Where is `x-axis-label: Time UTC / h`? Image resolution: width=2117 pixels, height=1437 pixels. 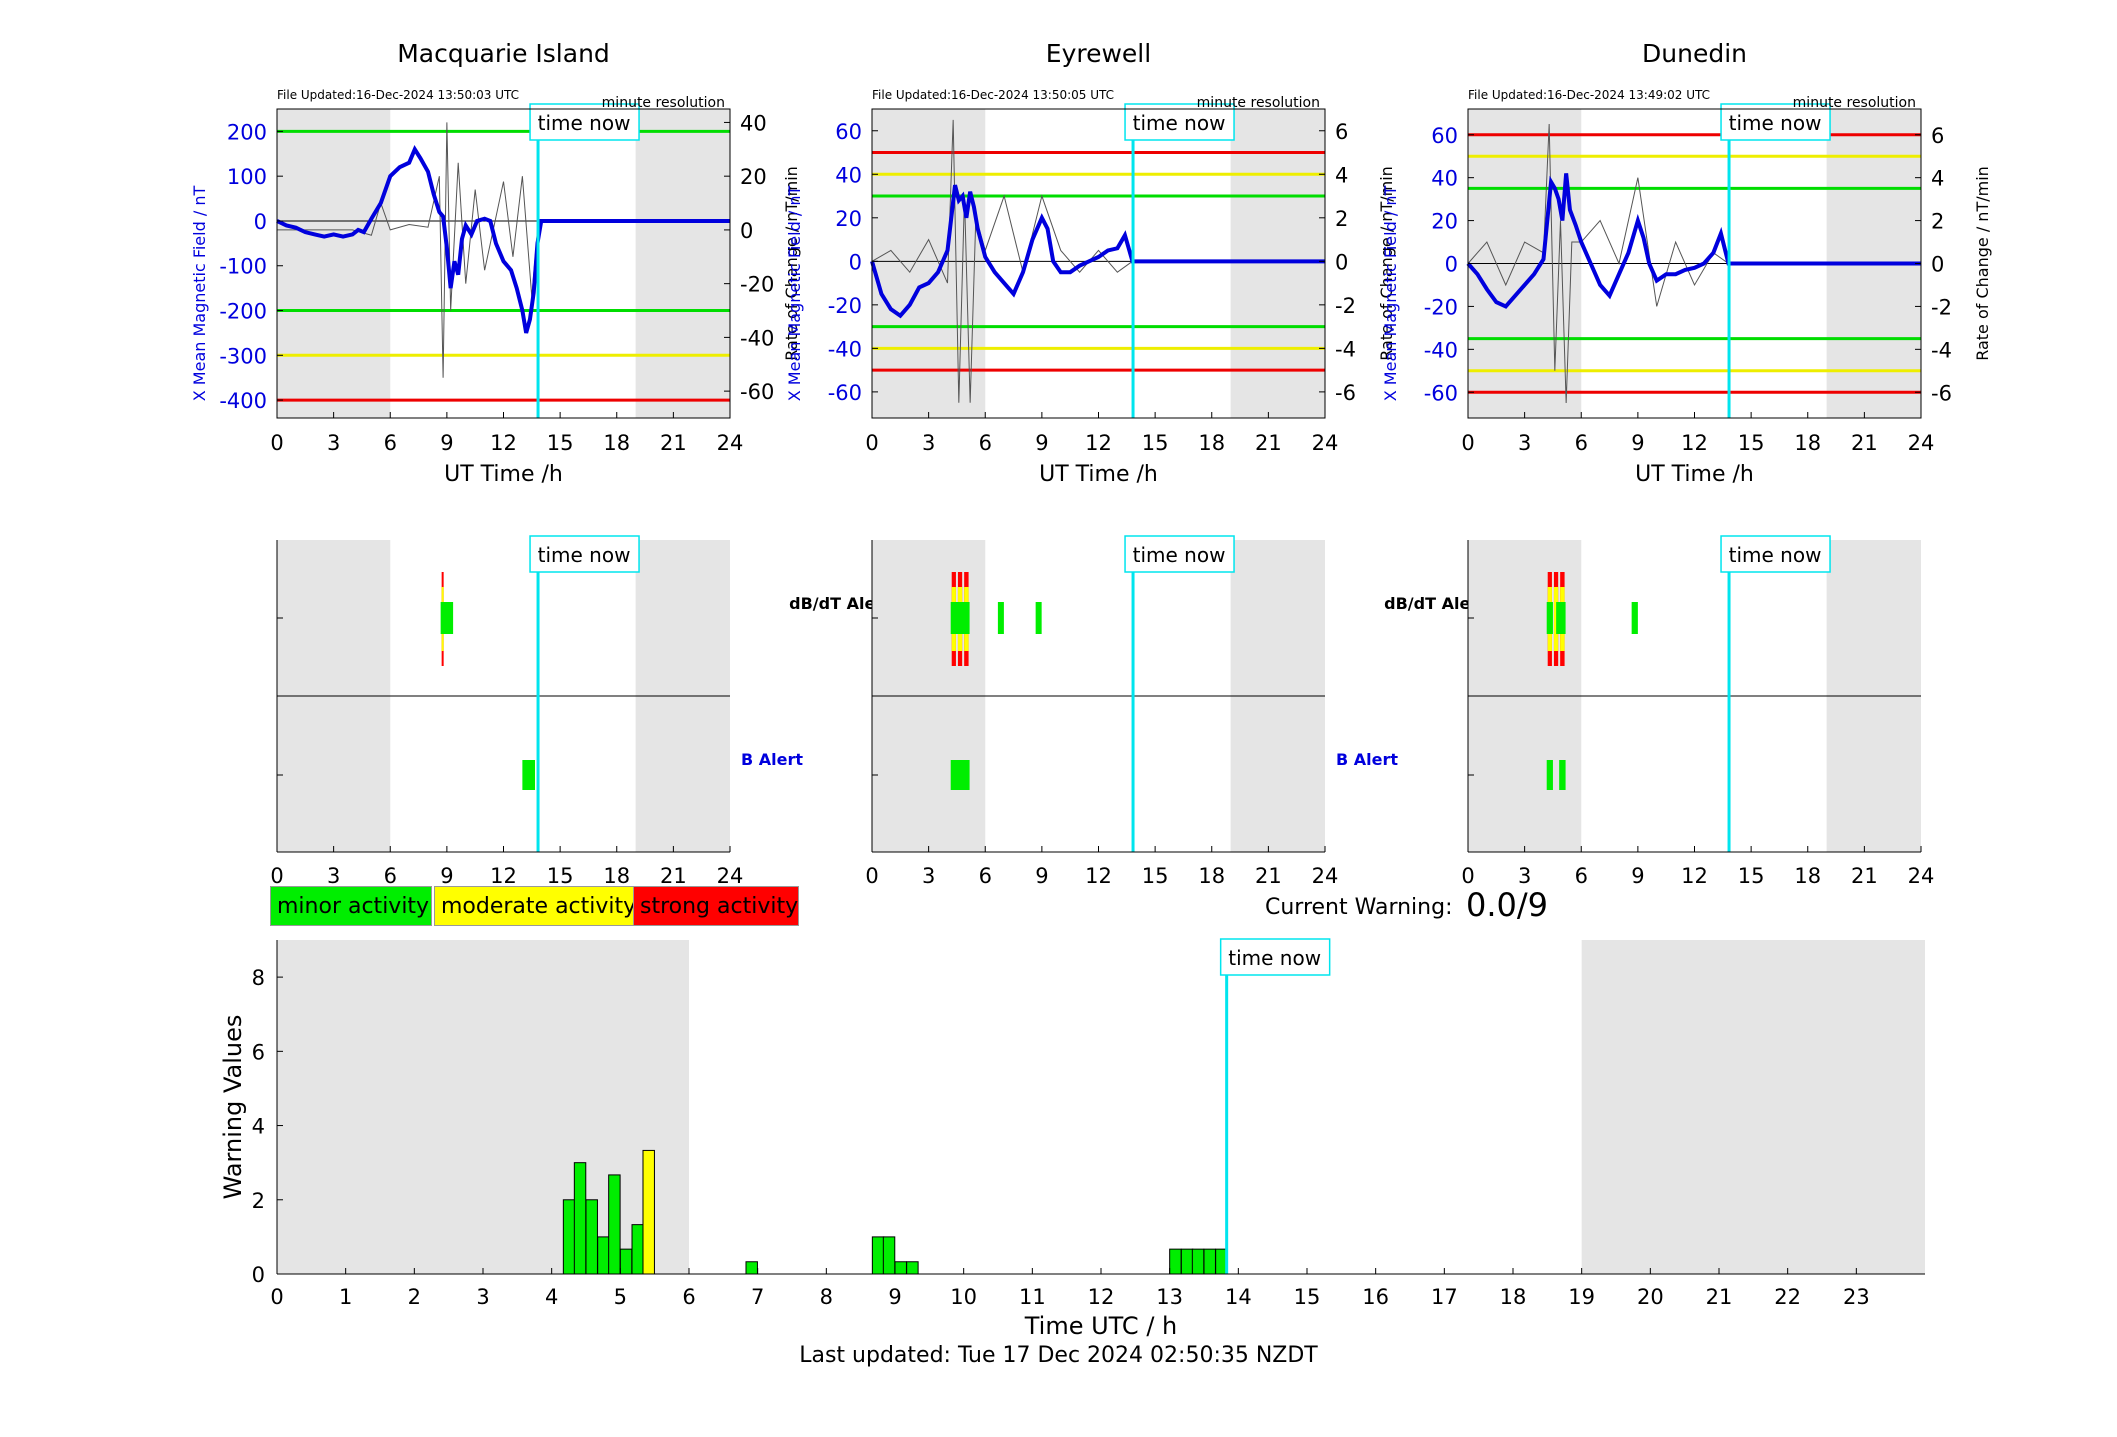
x-axis-label: Time UTC / h is located at coordinates (1101, 1326).